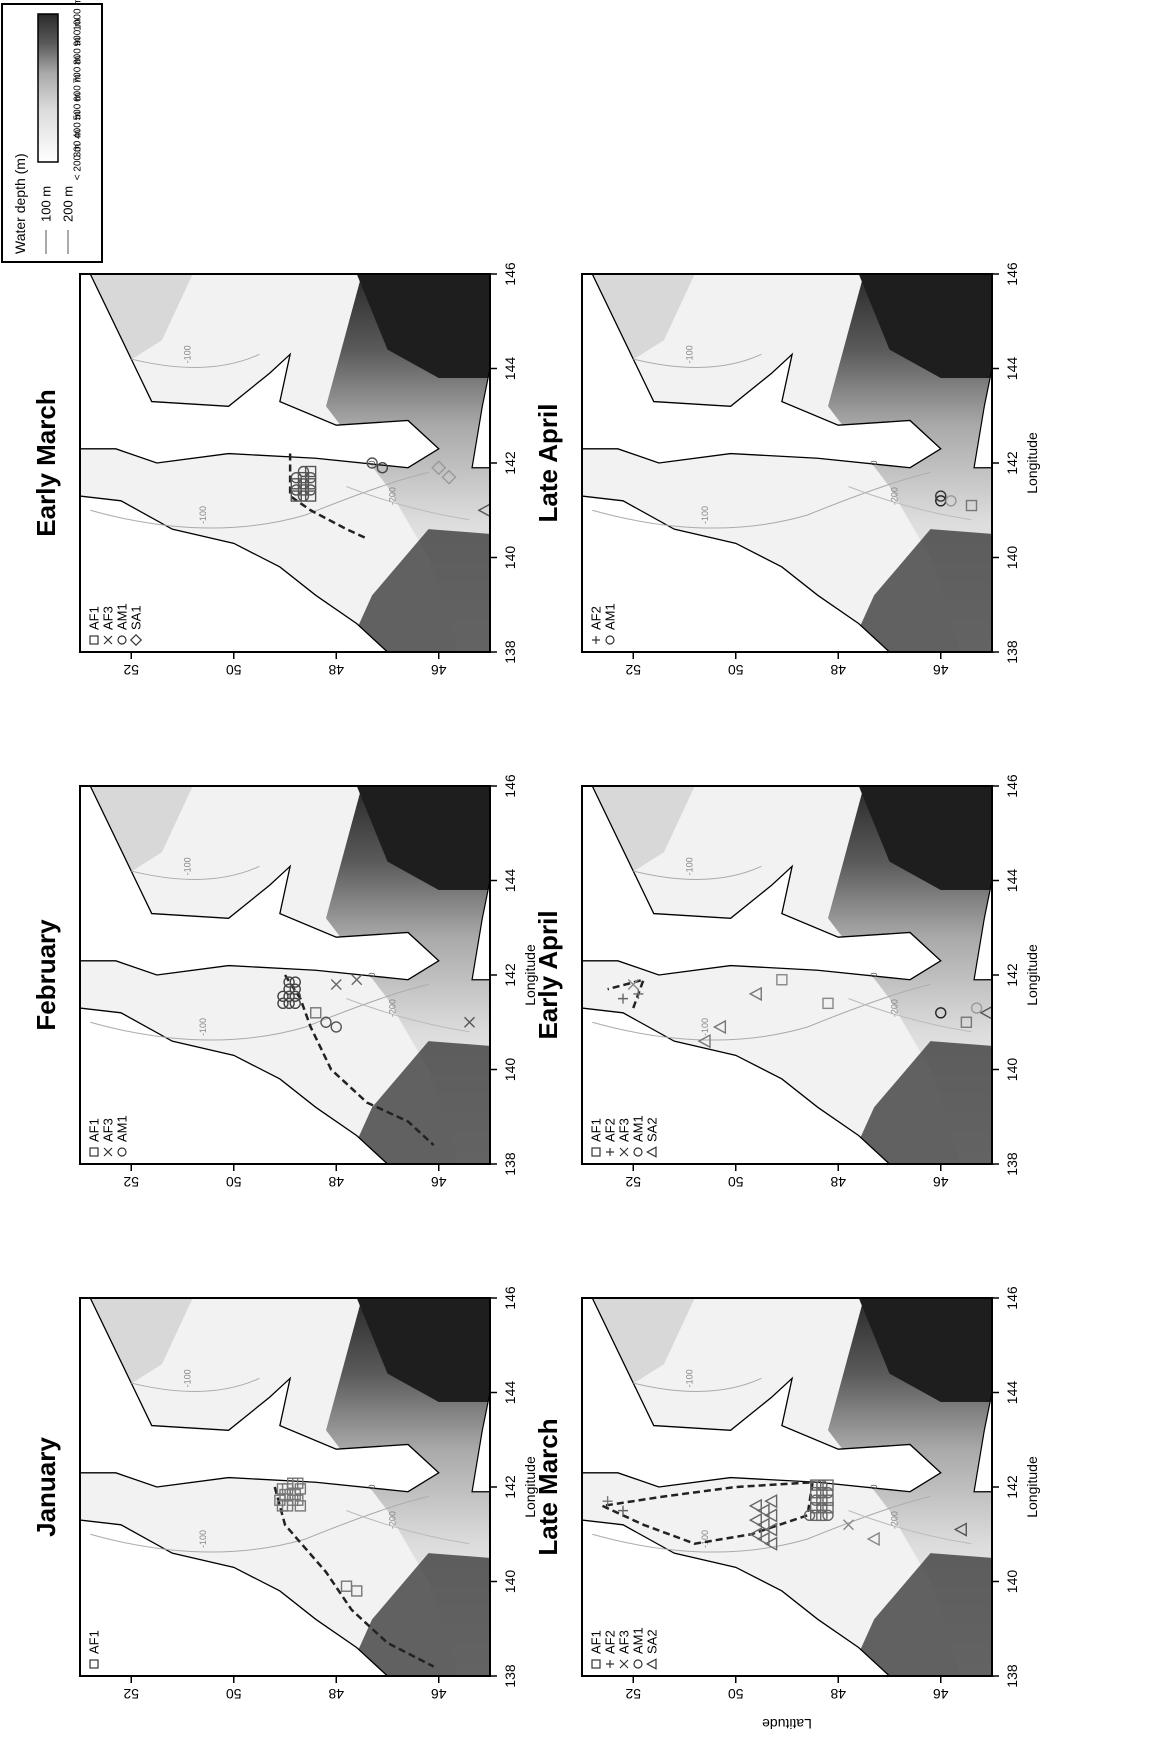  I want to click on depth-scale-label: 400 m, so click(78, 125).